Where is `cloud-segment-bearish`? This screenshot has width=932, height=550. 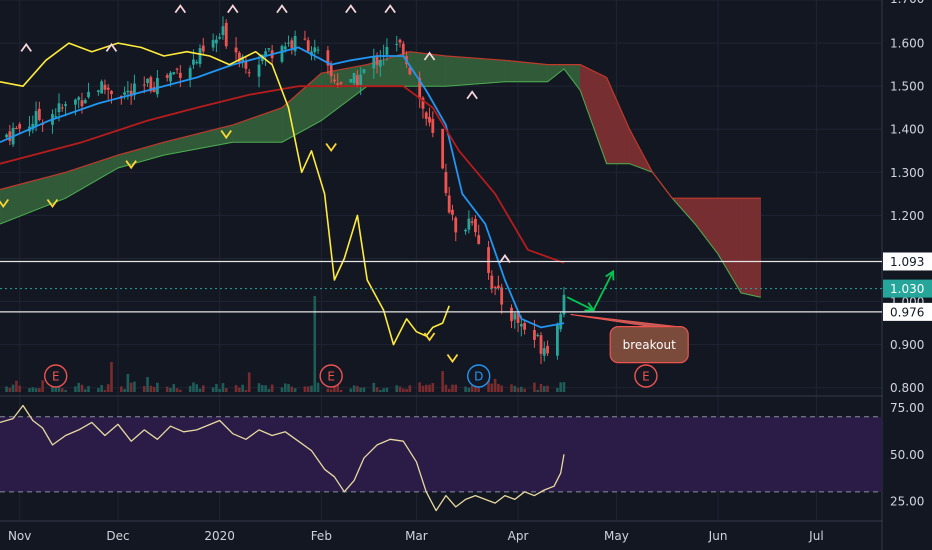 cloud-segment-bearish is located at coordinates (751, 247).